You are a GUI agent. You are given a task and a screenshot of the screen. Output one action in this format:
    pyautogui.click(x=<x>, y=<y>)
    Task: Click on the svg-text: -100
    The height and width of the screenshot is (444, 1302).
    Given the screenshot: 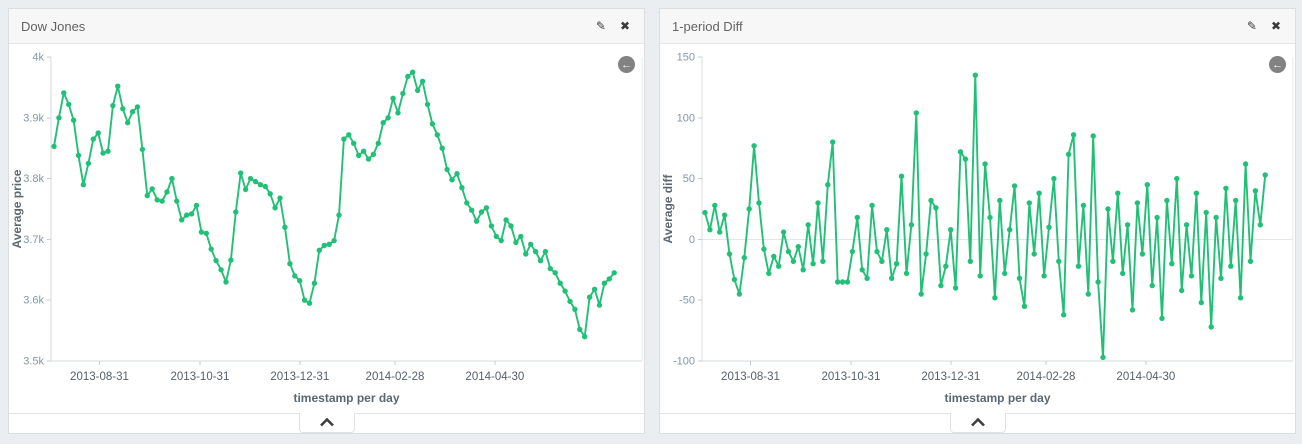 What is the action you would take?
    pyautogui.click(x=684, y=362)
    